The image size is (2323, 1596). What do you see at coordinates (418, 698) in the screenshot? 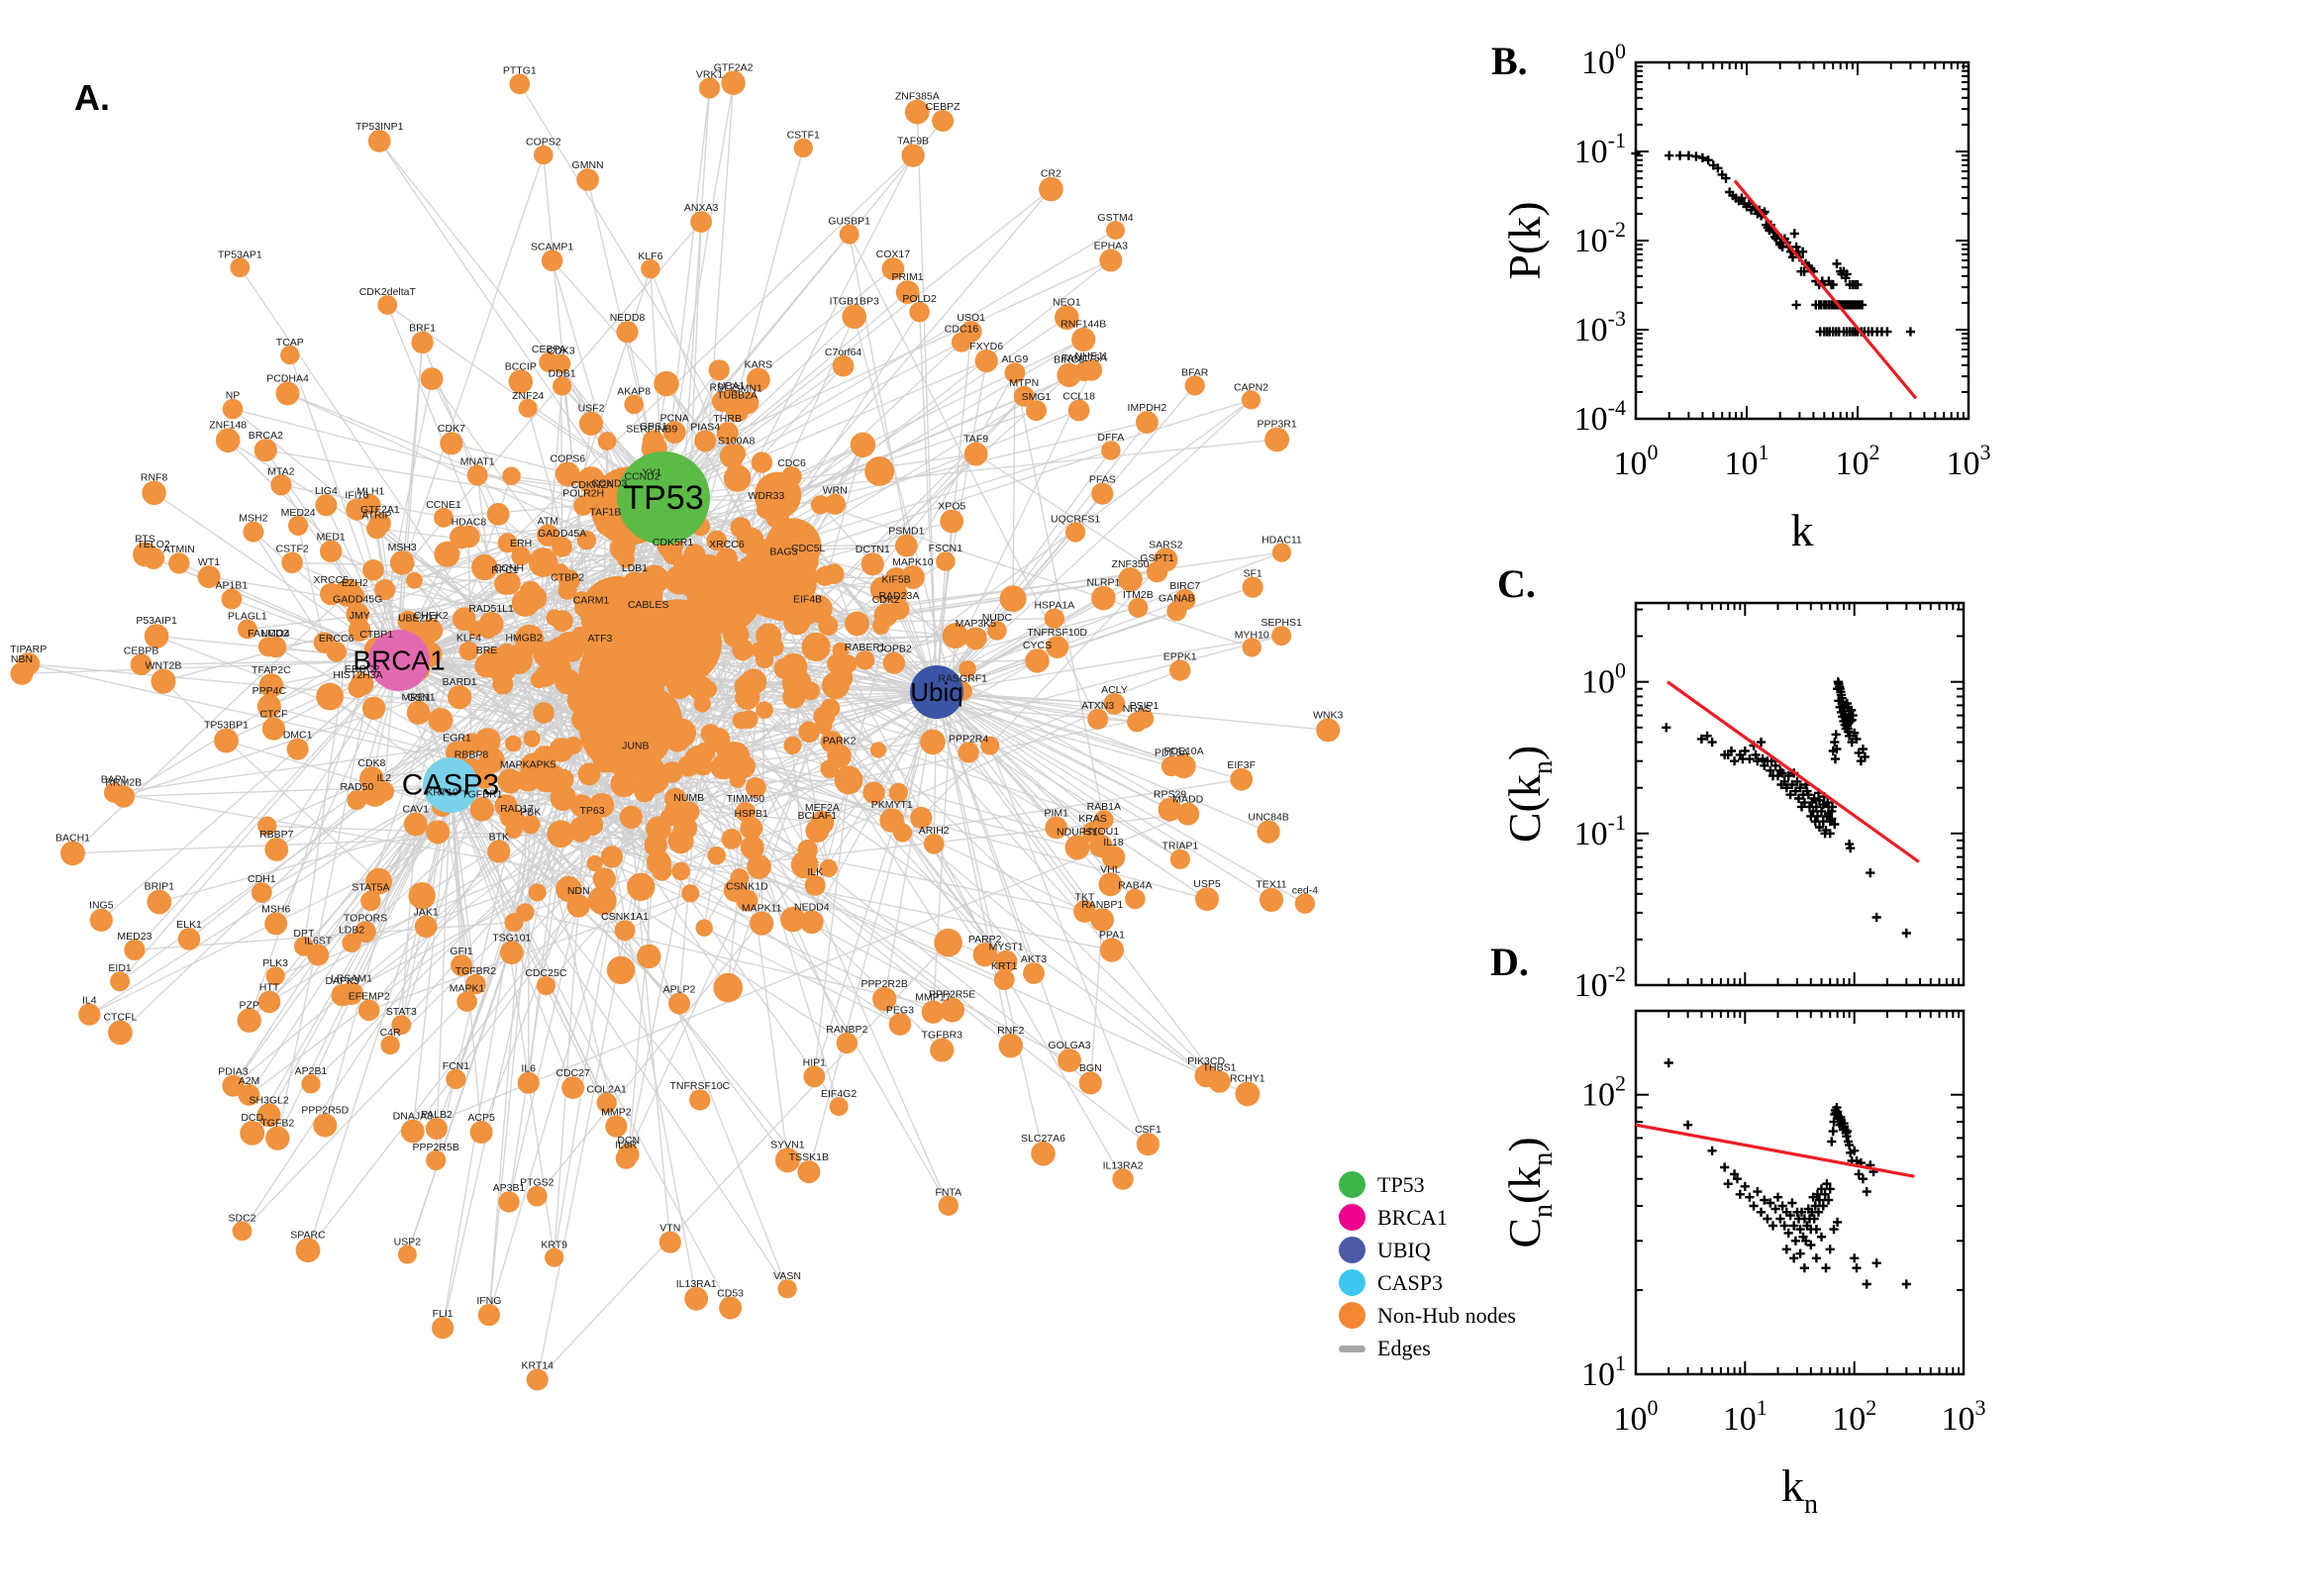
I see `network-node-label: MRE11` at bounding box center [418, 698].